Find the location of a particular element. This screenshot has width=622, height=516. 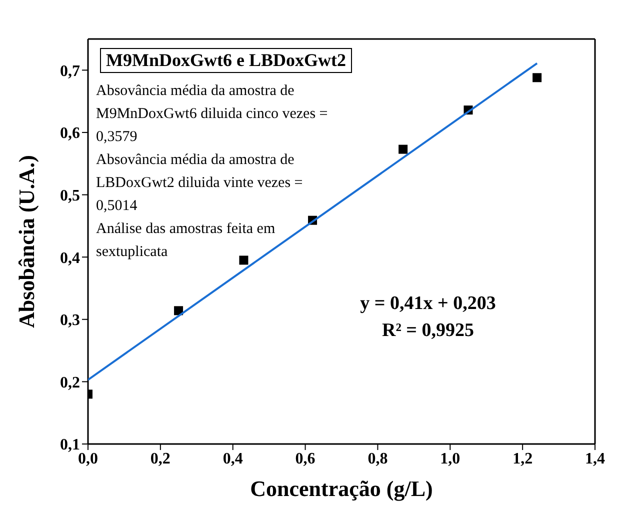

x-tick-label: 0,4 is located at coordinates (232, 459).